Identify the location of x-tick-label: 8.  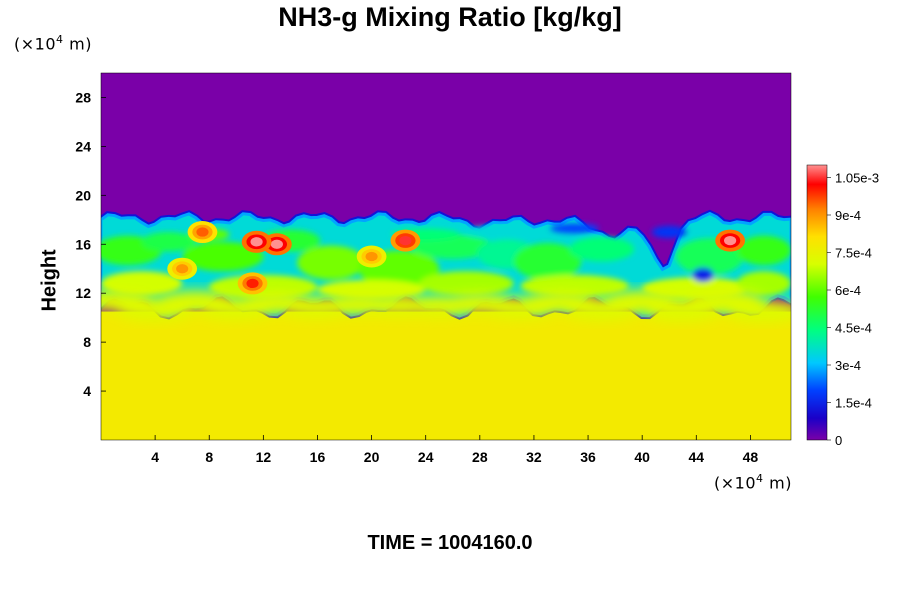
(209, 457).